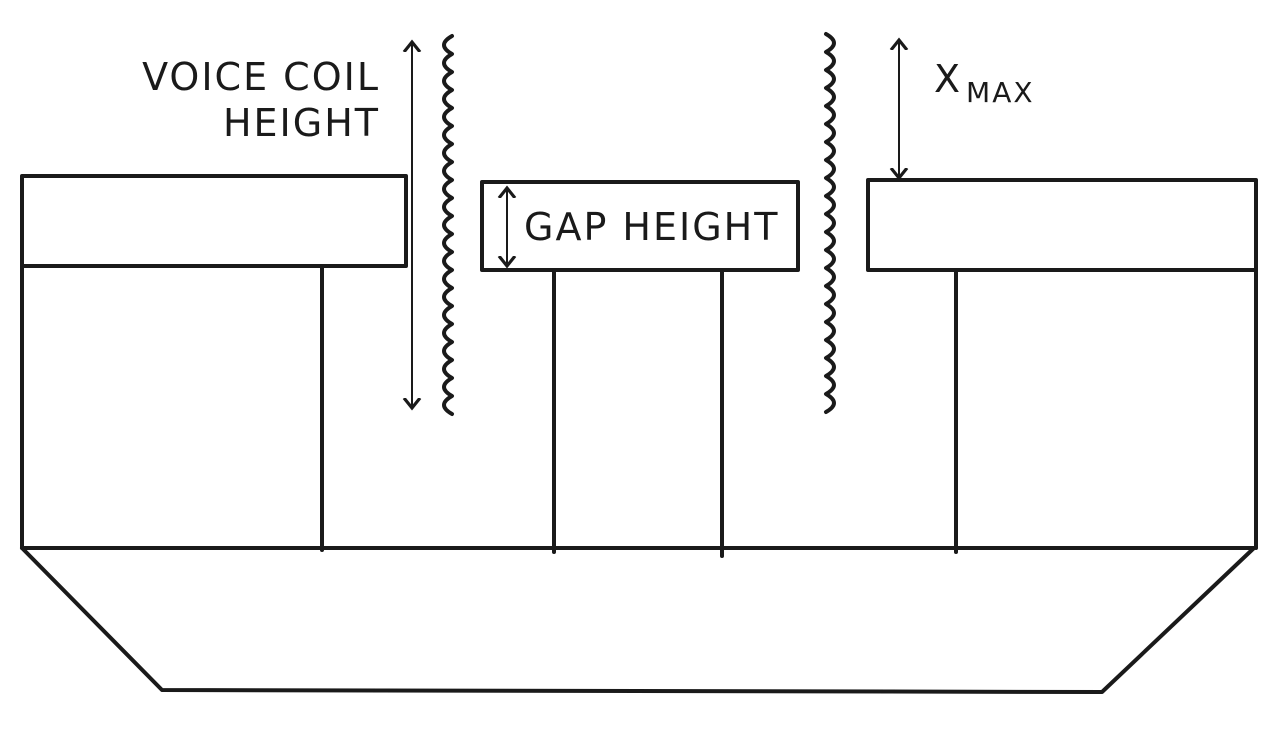 The height and width of the screenshot is (729, 1276). Describe the element at coordinates (214, 221) in the screenshot. I see `left-top-plate` at that location.